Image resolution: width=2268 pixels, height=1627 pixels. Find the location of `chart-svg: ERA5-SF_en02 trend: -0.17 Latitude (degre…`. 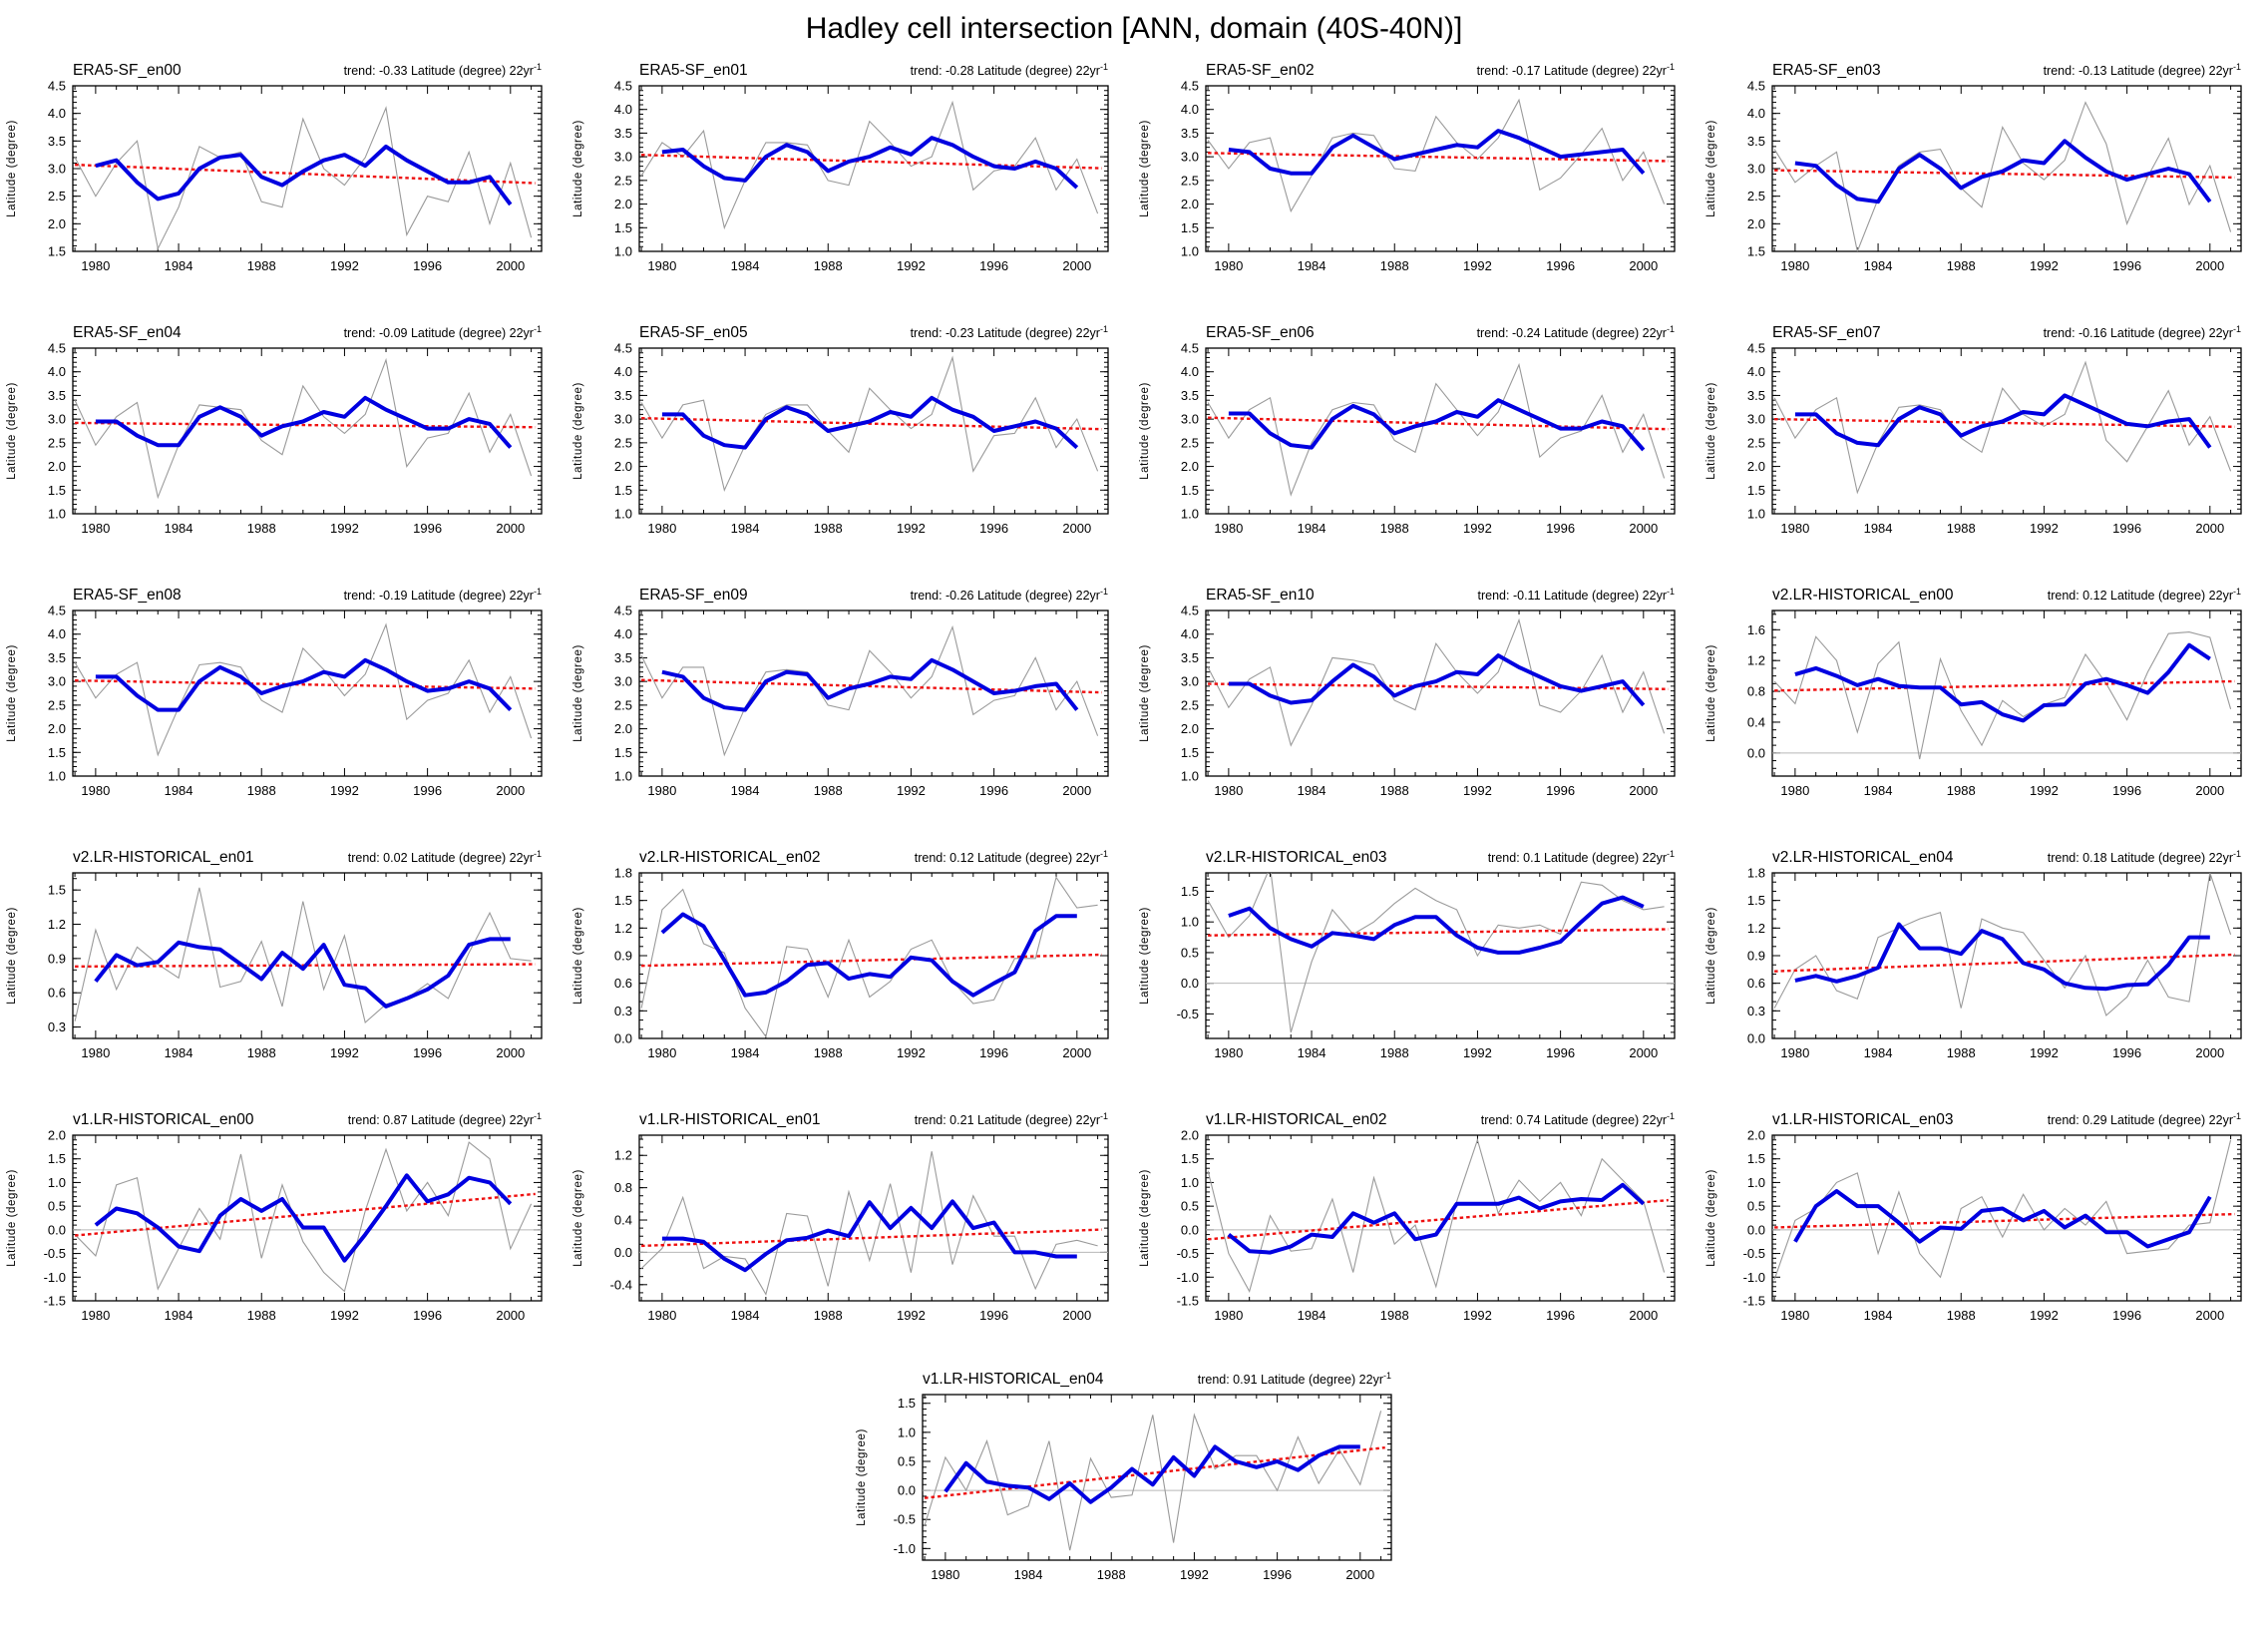

chart-svg: ERA5-SF_en02 trend: -0.17 Latitude (degre… is located at coordinates (1407, 167).